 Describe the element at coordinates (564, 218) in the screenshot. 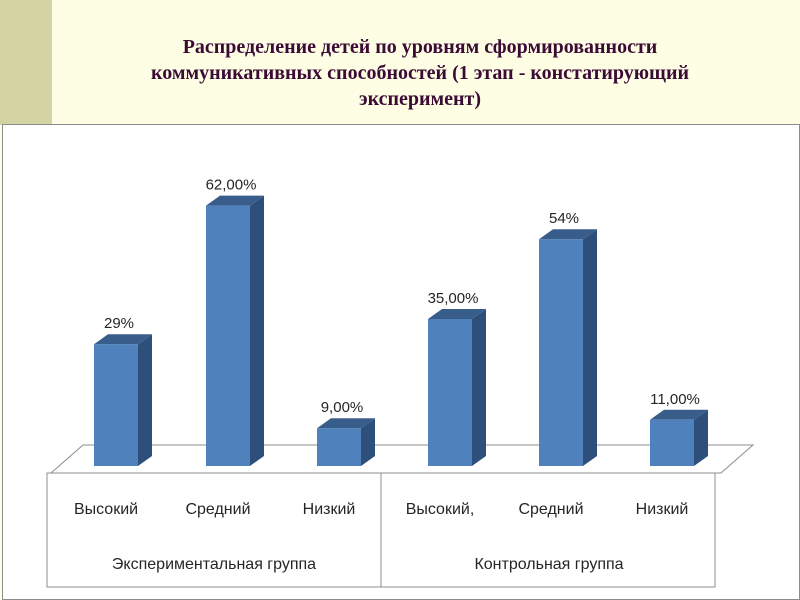

I see `data-label: 54%` at that location.